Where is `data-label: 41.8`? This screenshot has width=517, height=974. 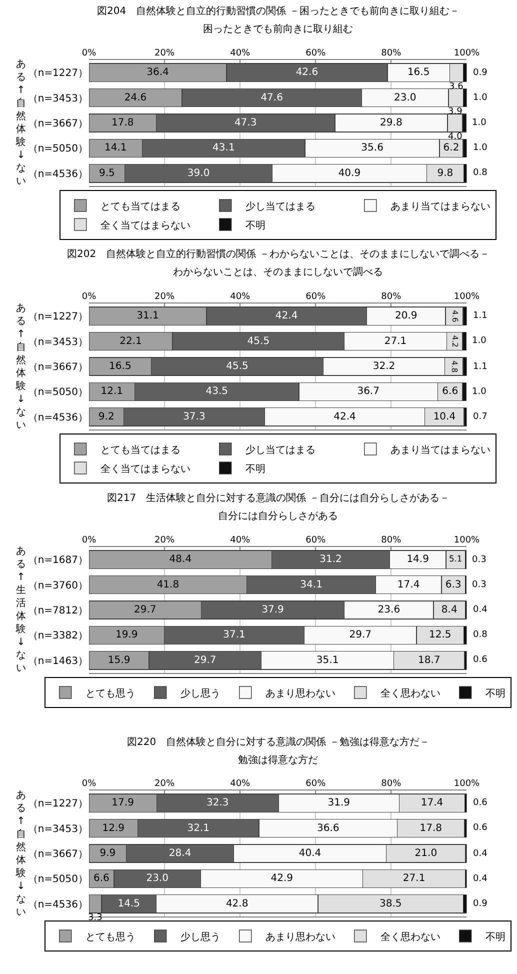 data-label: 41.8 is located at coordinates (168, 584).